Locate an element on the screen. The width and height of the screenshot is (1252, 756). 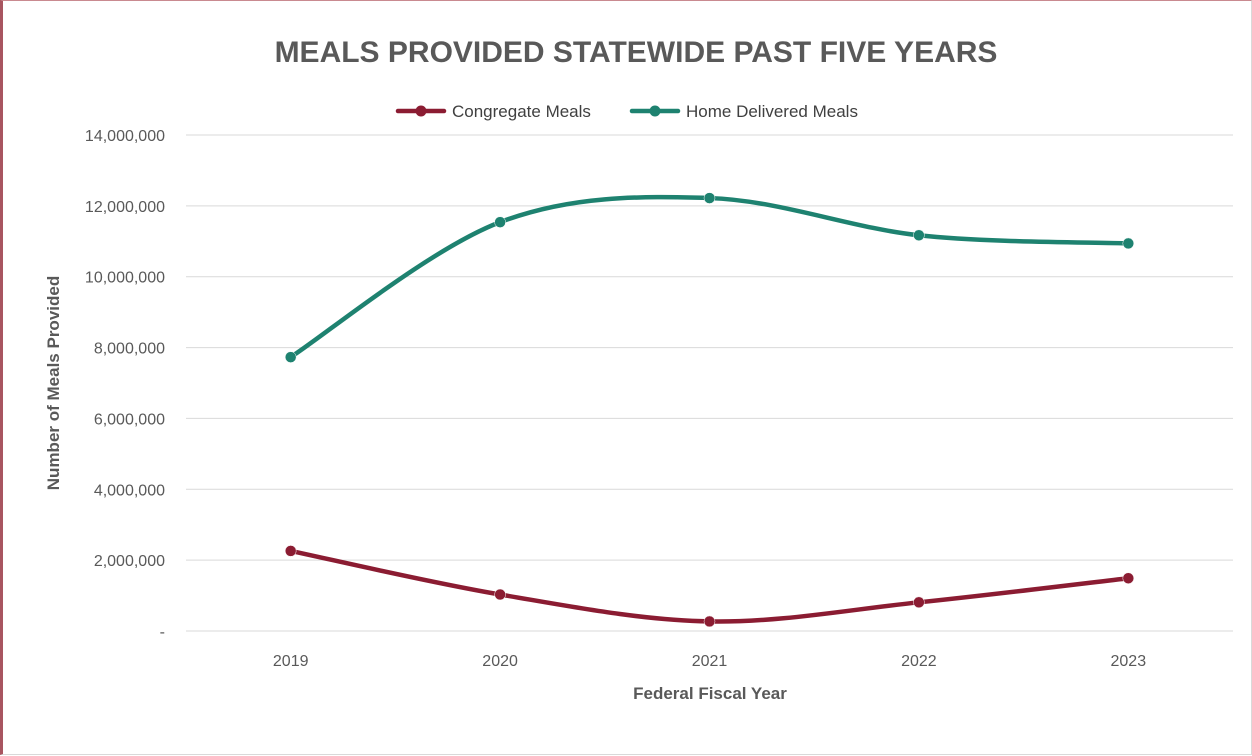
series-congregate-meals is located at coordinates (709, 586).